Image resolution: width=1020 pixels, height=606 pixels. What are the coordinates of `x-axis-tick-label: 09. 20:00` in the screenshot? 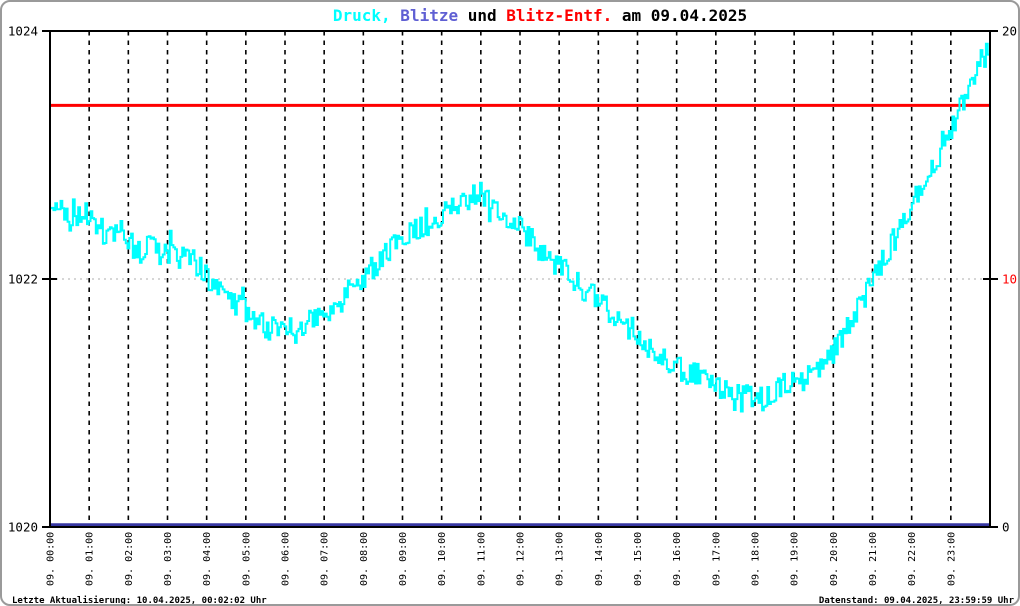 It's located at (834, 559).